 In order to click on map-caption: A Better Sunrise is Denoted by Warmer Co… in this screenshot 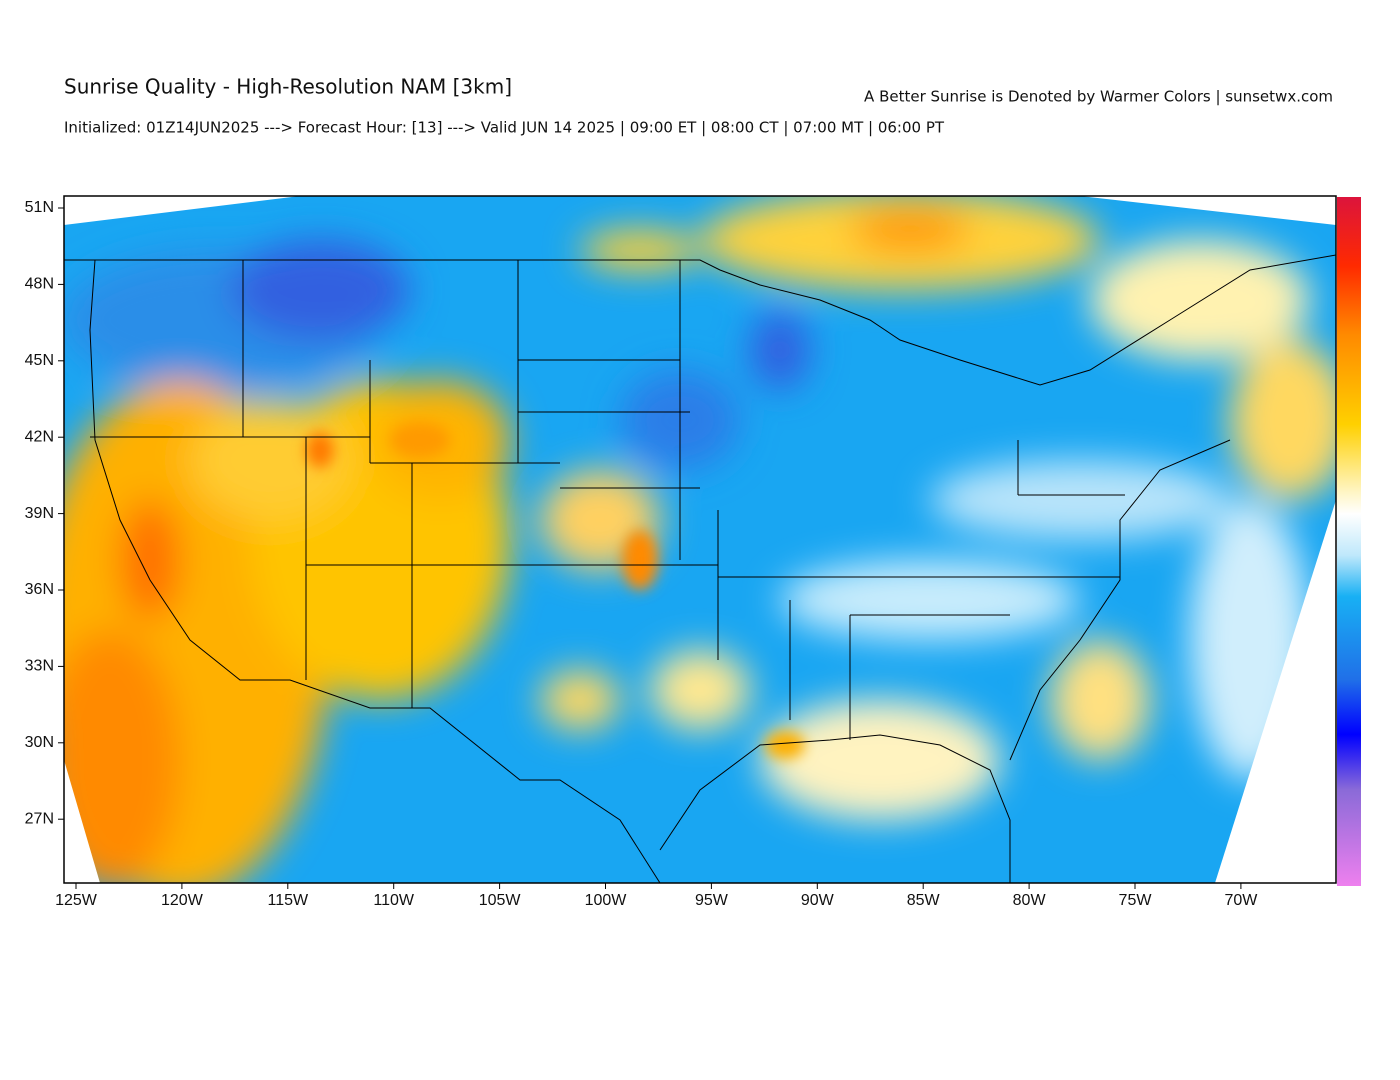, I will do `click(1098, 97)`.